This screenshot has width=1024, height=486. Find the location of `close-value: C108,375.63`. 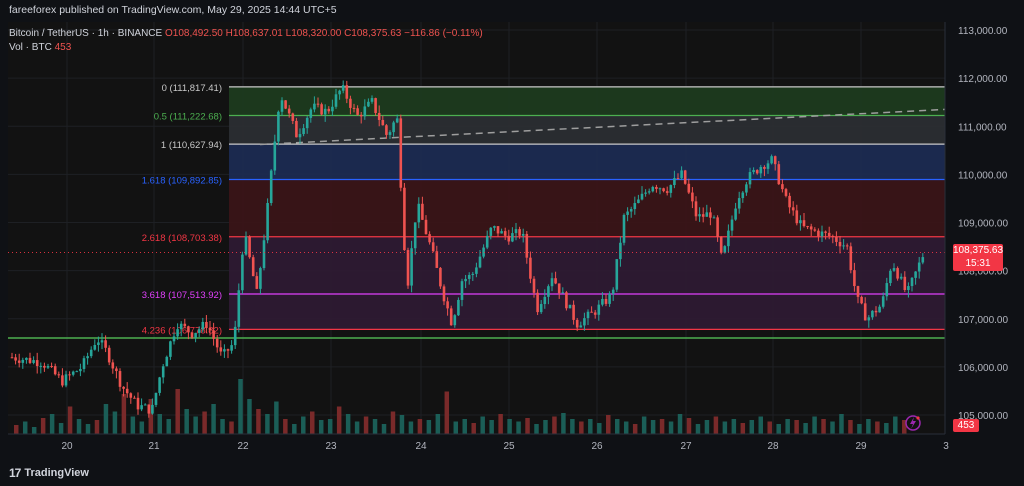

close-value: C108,375.63 is located at coordinates (373, 33).